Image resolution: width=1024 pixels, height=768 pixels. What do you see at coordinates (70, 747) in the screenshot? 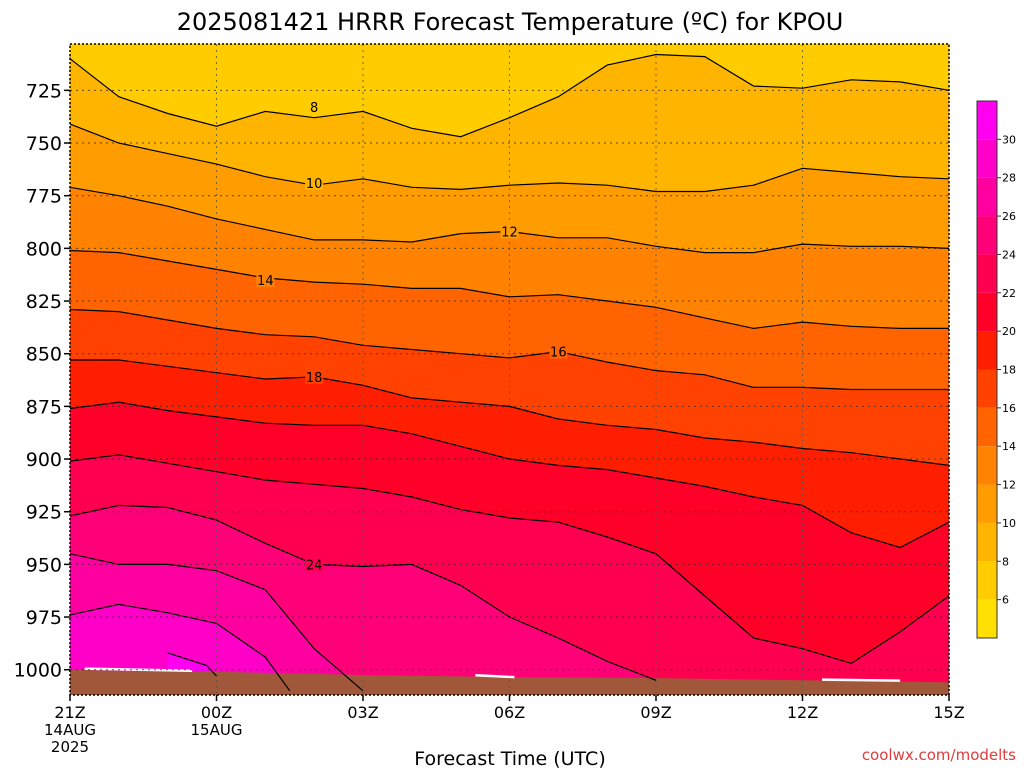
I see `x-tick-label: 2025` at bounding box center [70, 747].